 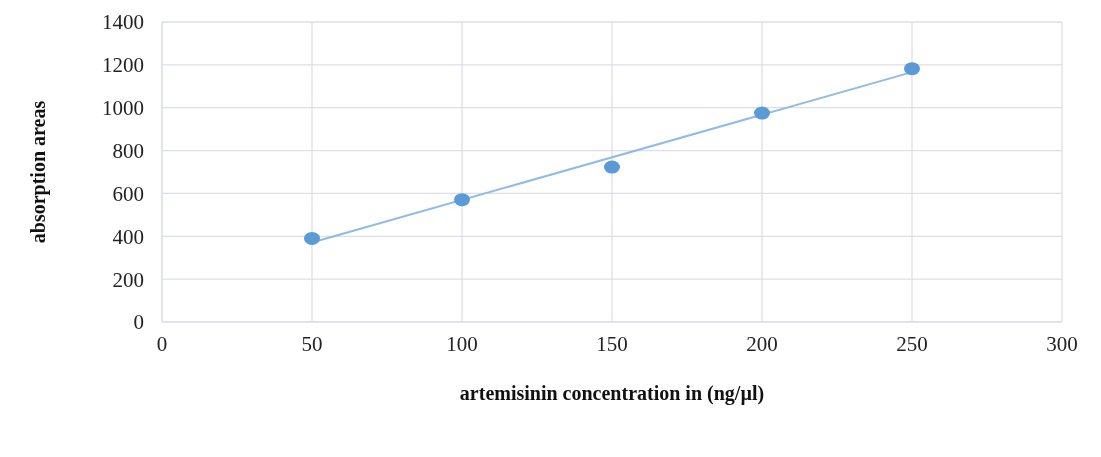 I want to click on x-tick-label: 50, so click(x=312, y=343).